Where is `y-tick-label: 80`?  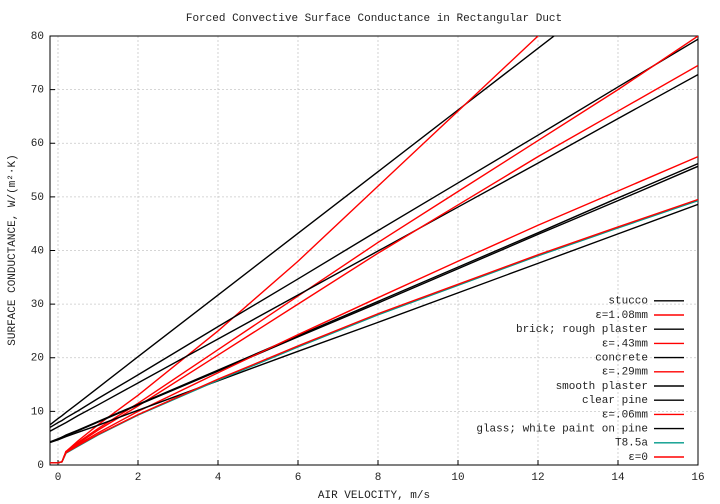
y-tick-label: 80 is located at coordinates (37, 37).